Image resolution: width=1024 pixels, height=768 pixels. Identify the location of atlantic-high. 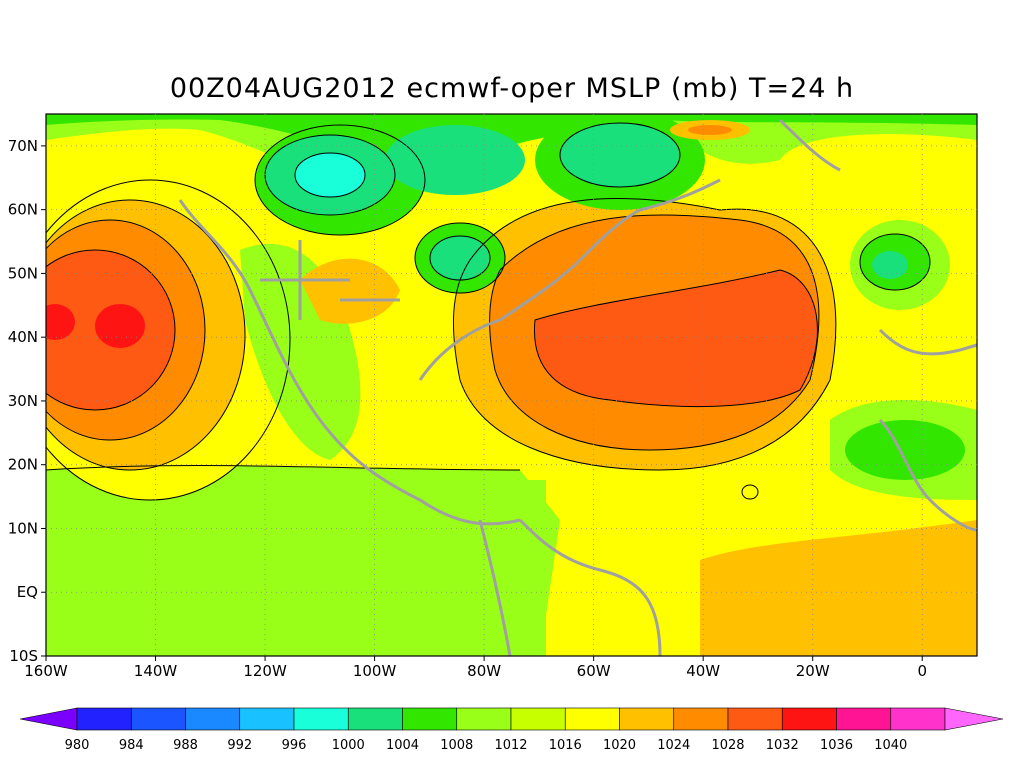
(644, 334).